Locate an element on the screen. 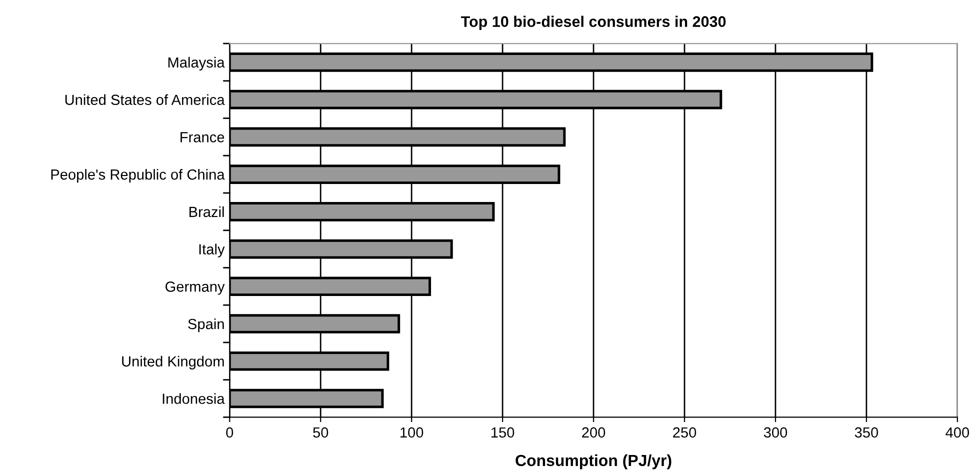 This screenshot has width=973, height=473. x-tick-label: 250 is located at coordinates (684, 432).